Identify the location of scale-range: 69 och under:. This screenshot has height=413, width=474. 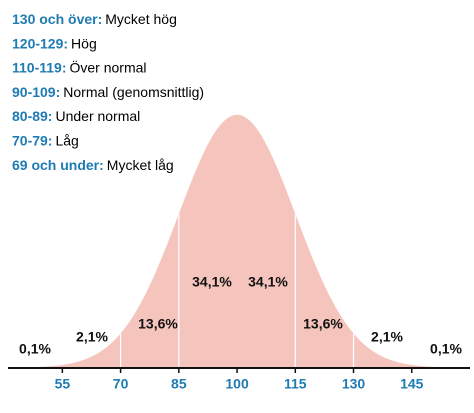
(58, 165).